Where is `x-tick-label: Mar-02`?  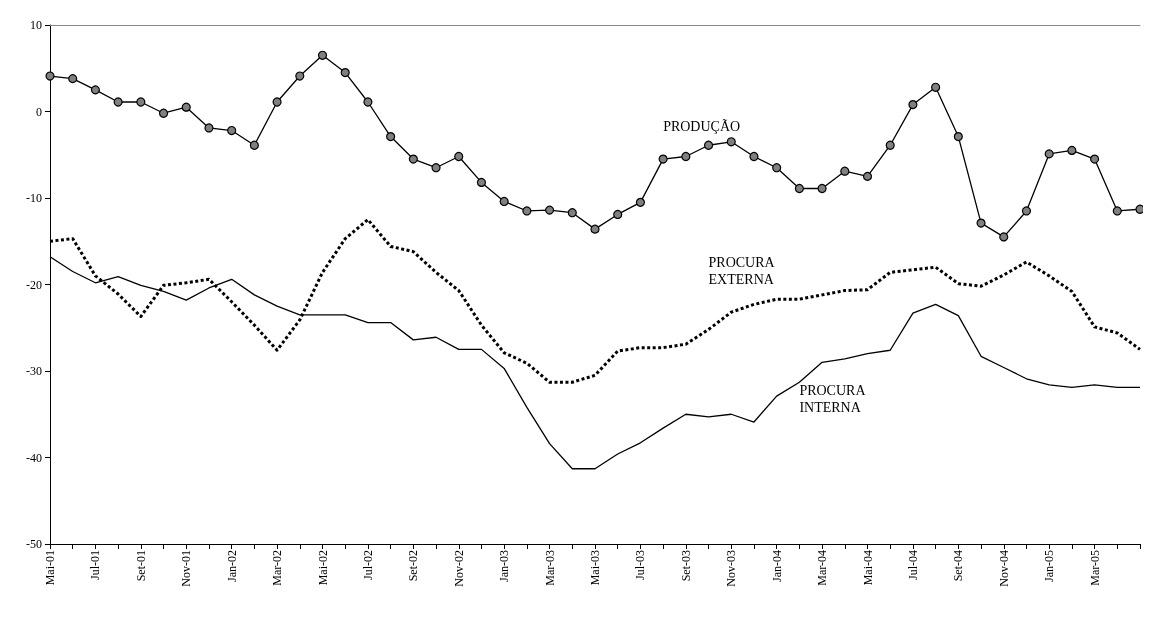
x-tick-label: Mar-02 is located at coordinates (277, 568).